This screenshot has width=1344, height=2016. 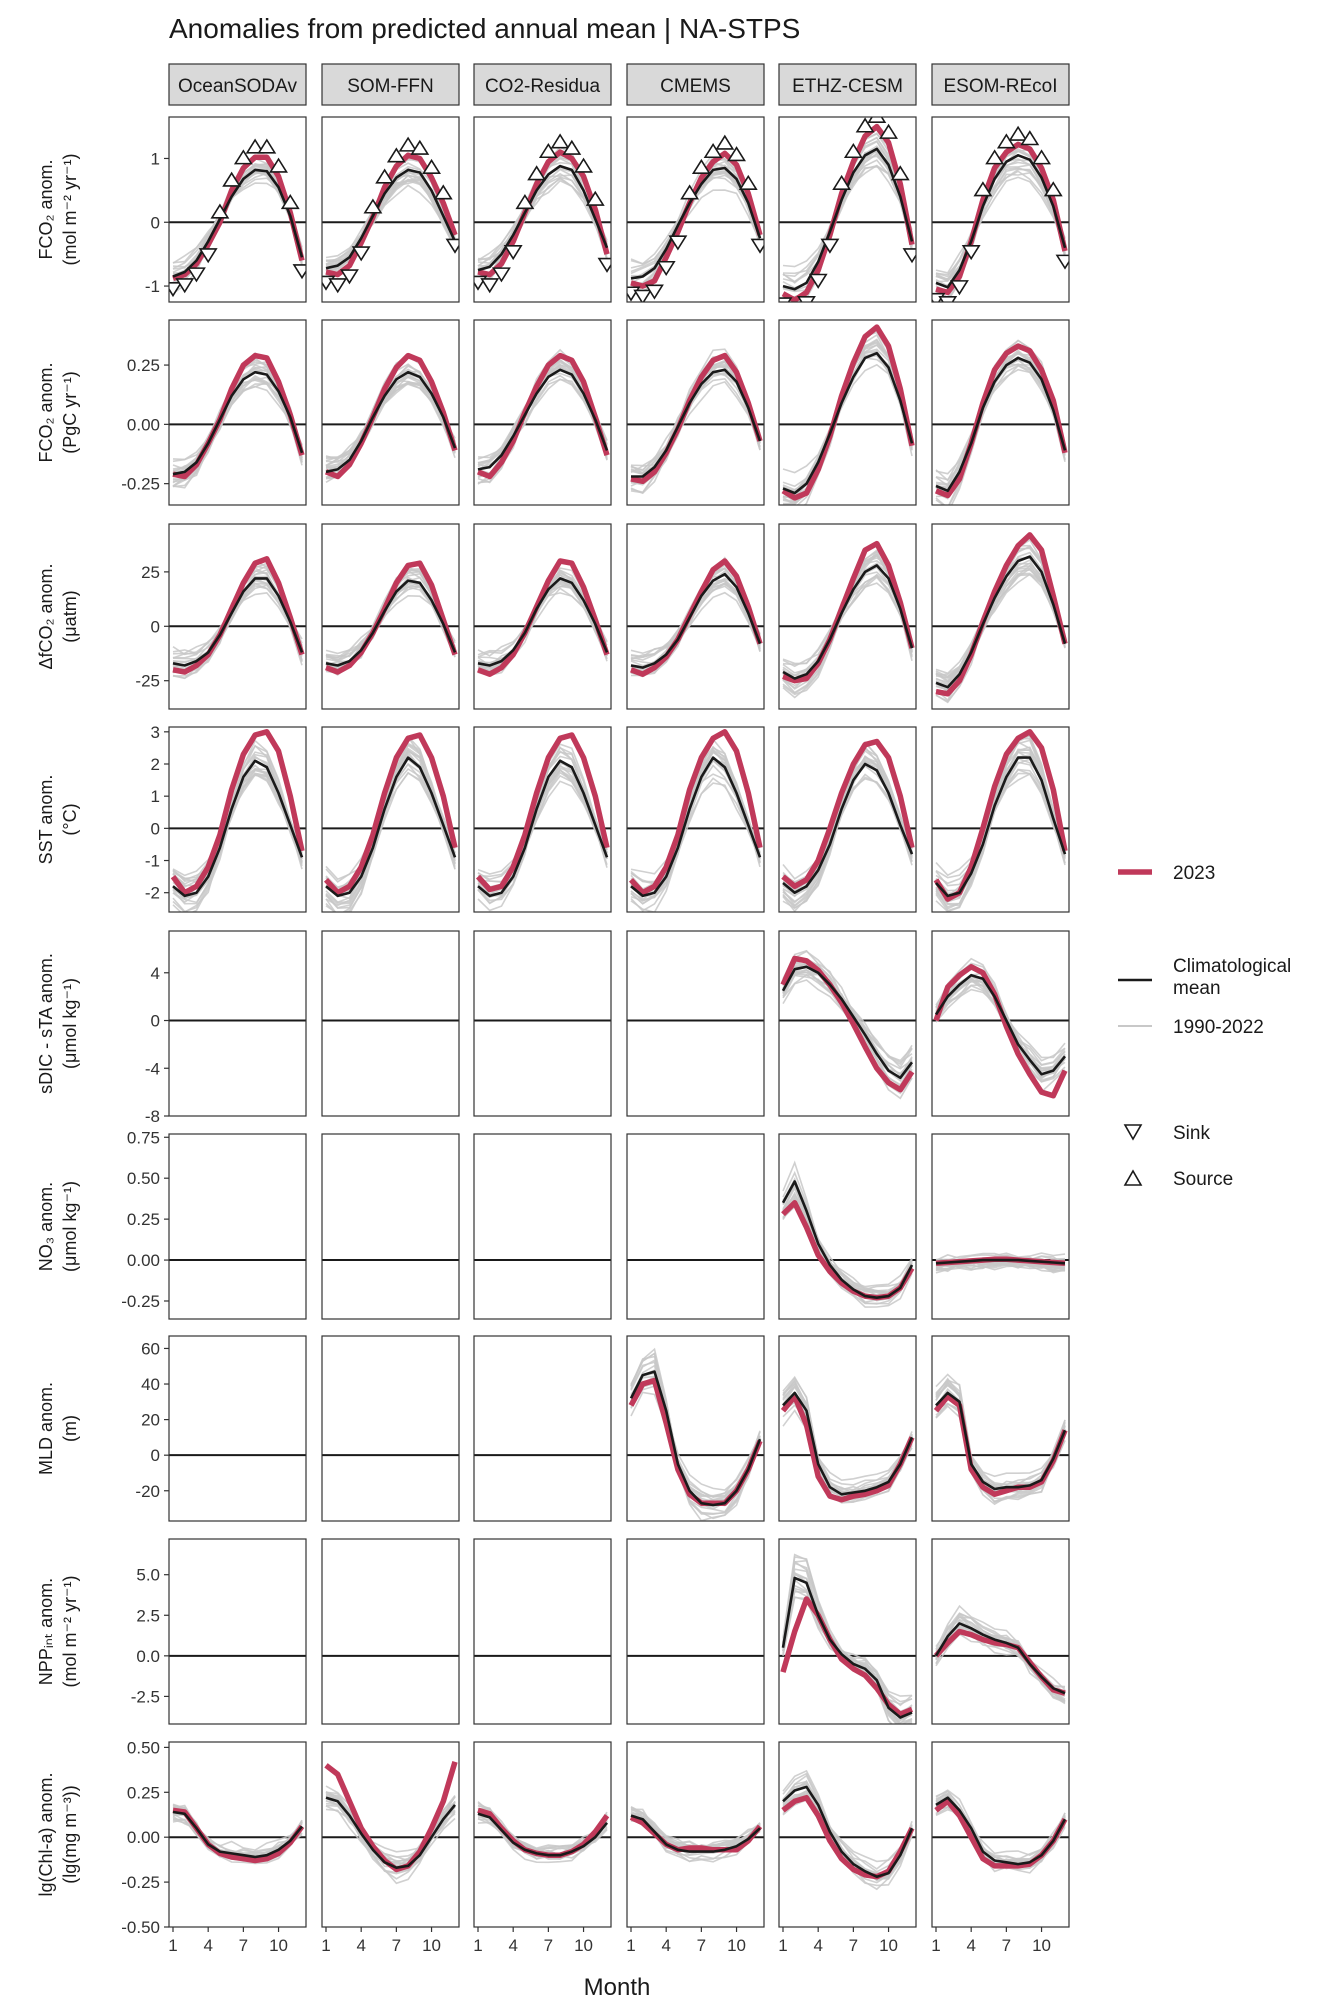 What do you see at coordinates (1203, 1179) in the screenshot?
I see `legend-label-source: Source` at bounding box center [1203, 1179].